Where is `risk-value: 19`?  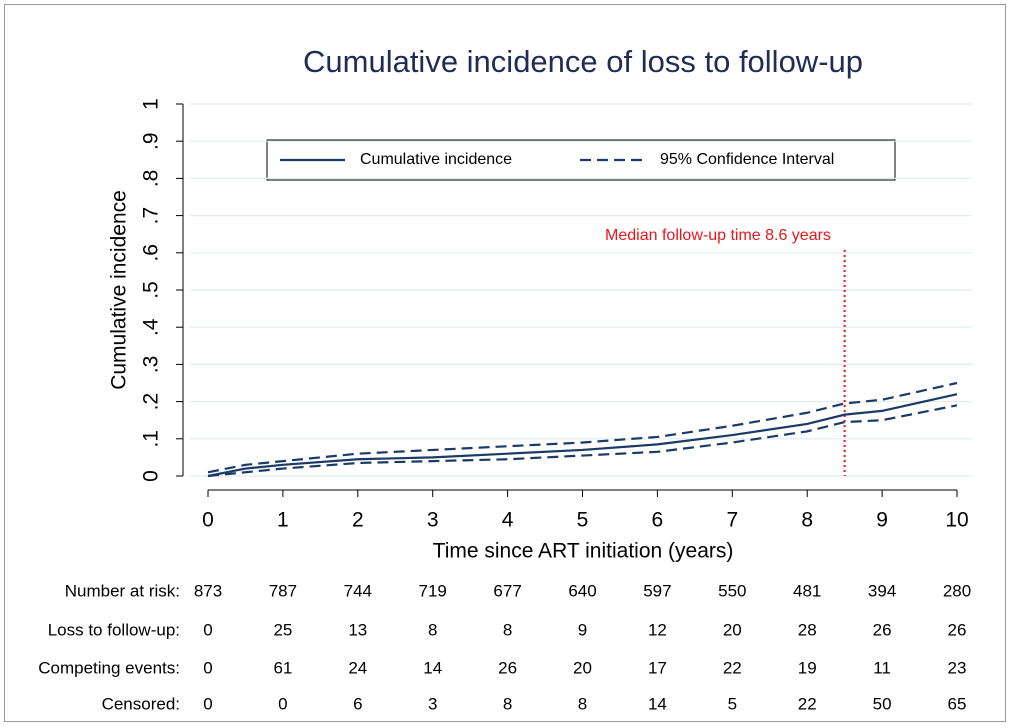 risk-value: 19 is located at coordinates (807, 667).